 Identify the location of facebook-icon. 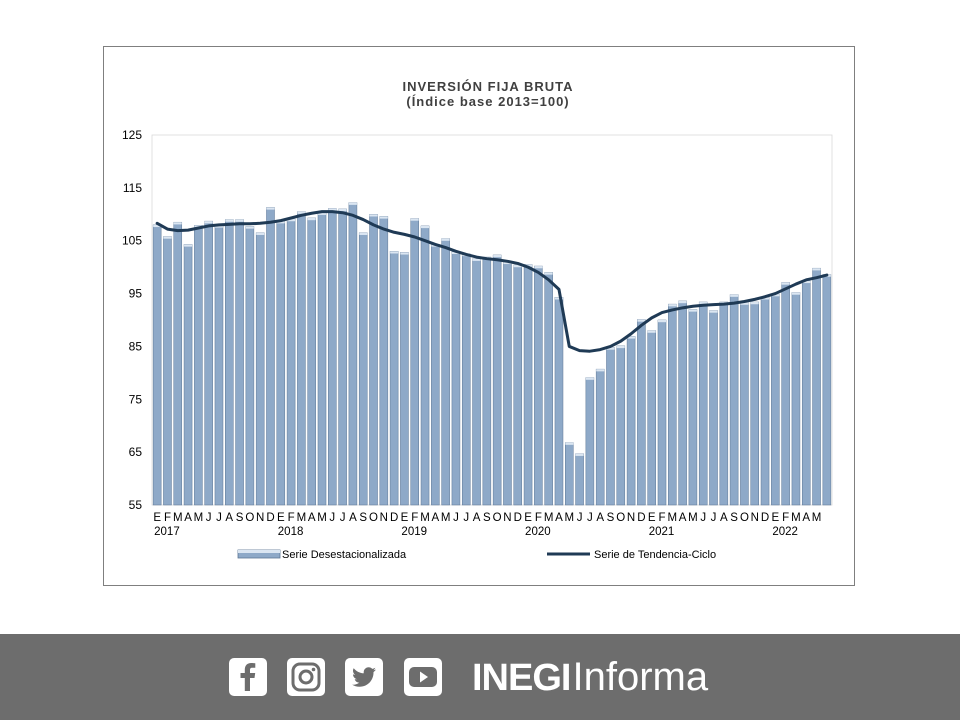
(248, 677).